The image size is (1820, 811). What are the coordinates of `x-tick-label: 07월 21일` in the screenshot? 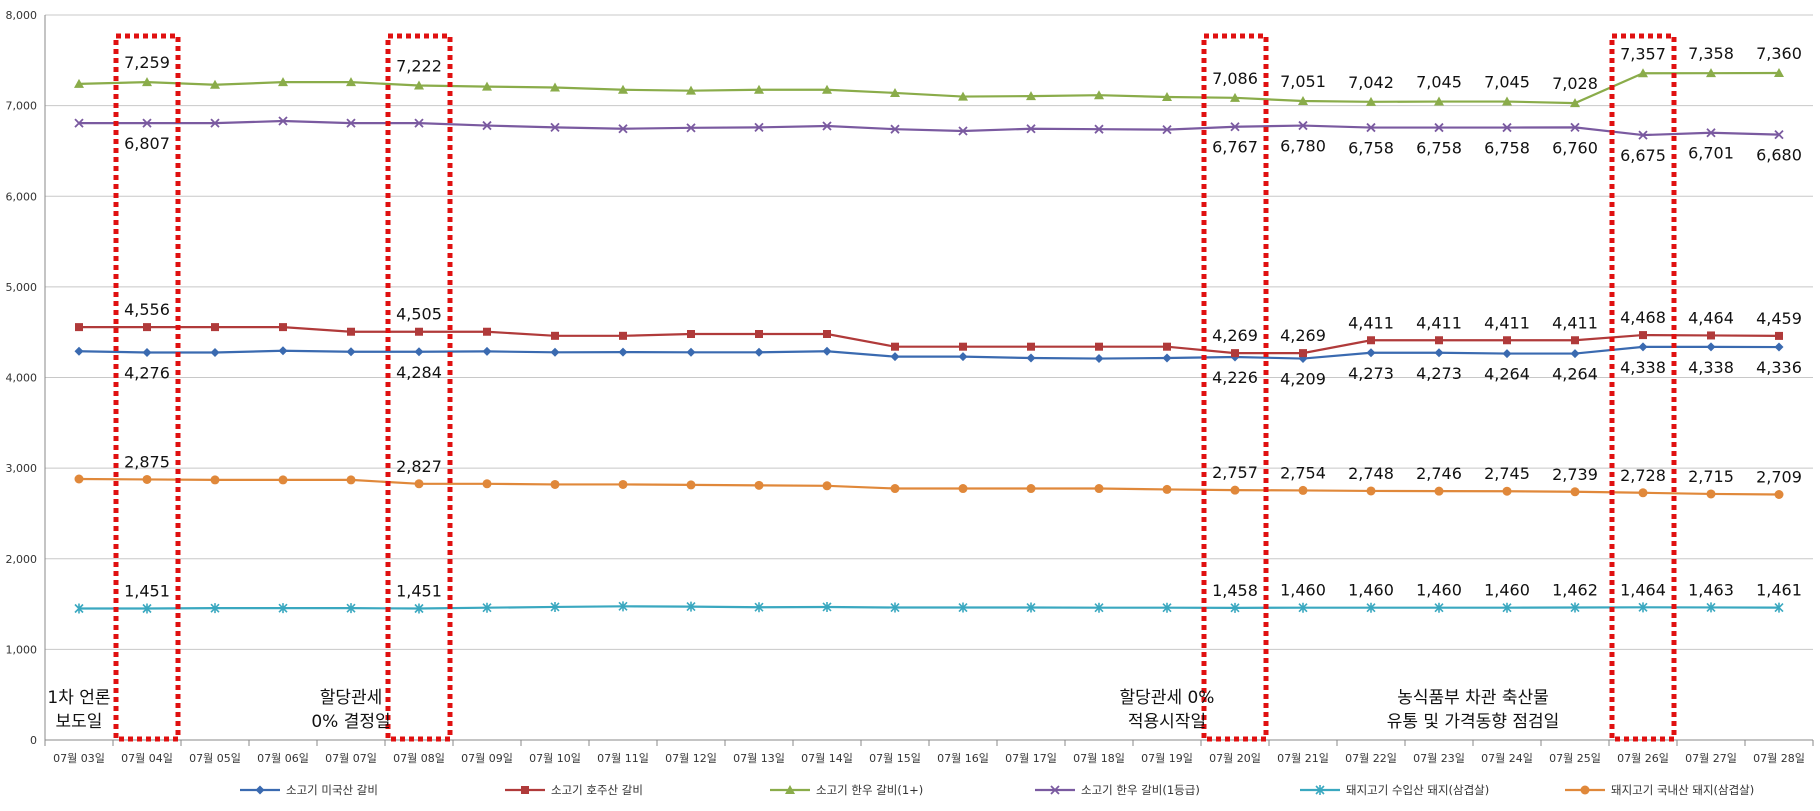 It's located at (1303, 758).